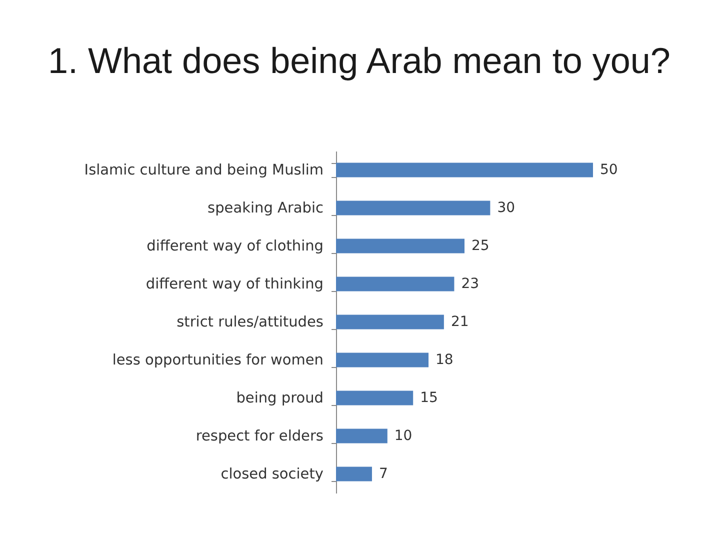 The image size is (728, 546). What do you see at coordinates (218, 360) in the screenshot?
I see `y-tick-label: less opportunities for women` at bounding box center [218, 360].